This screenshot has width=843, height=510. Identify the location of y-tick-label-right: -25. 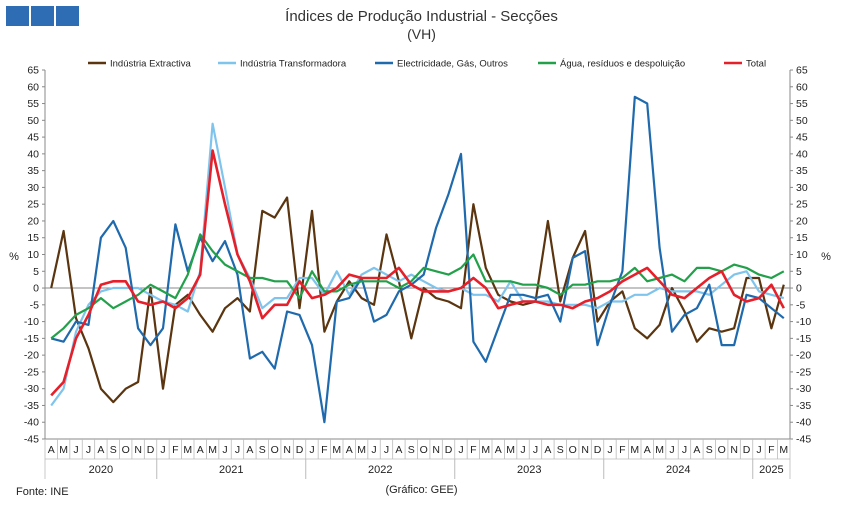
(803, 372).